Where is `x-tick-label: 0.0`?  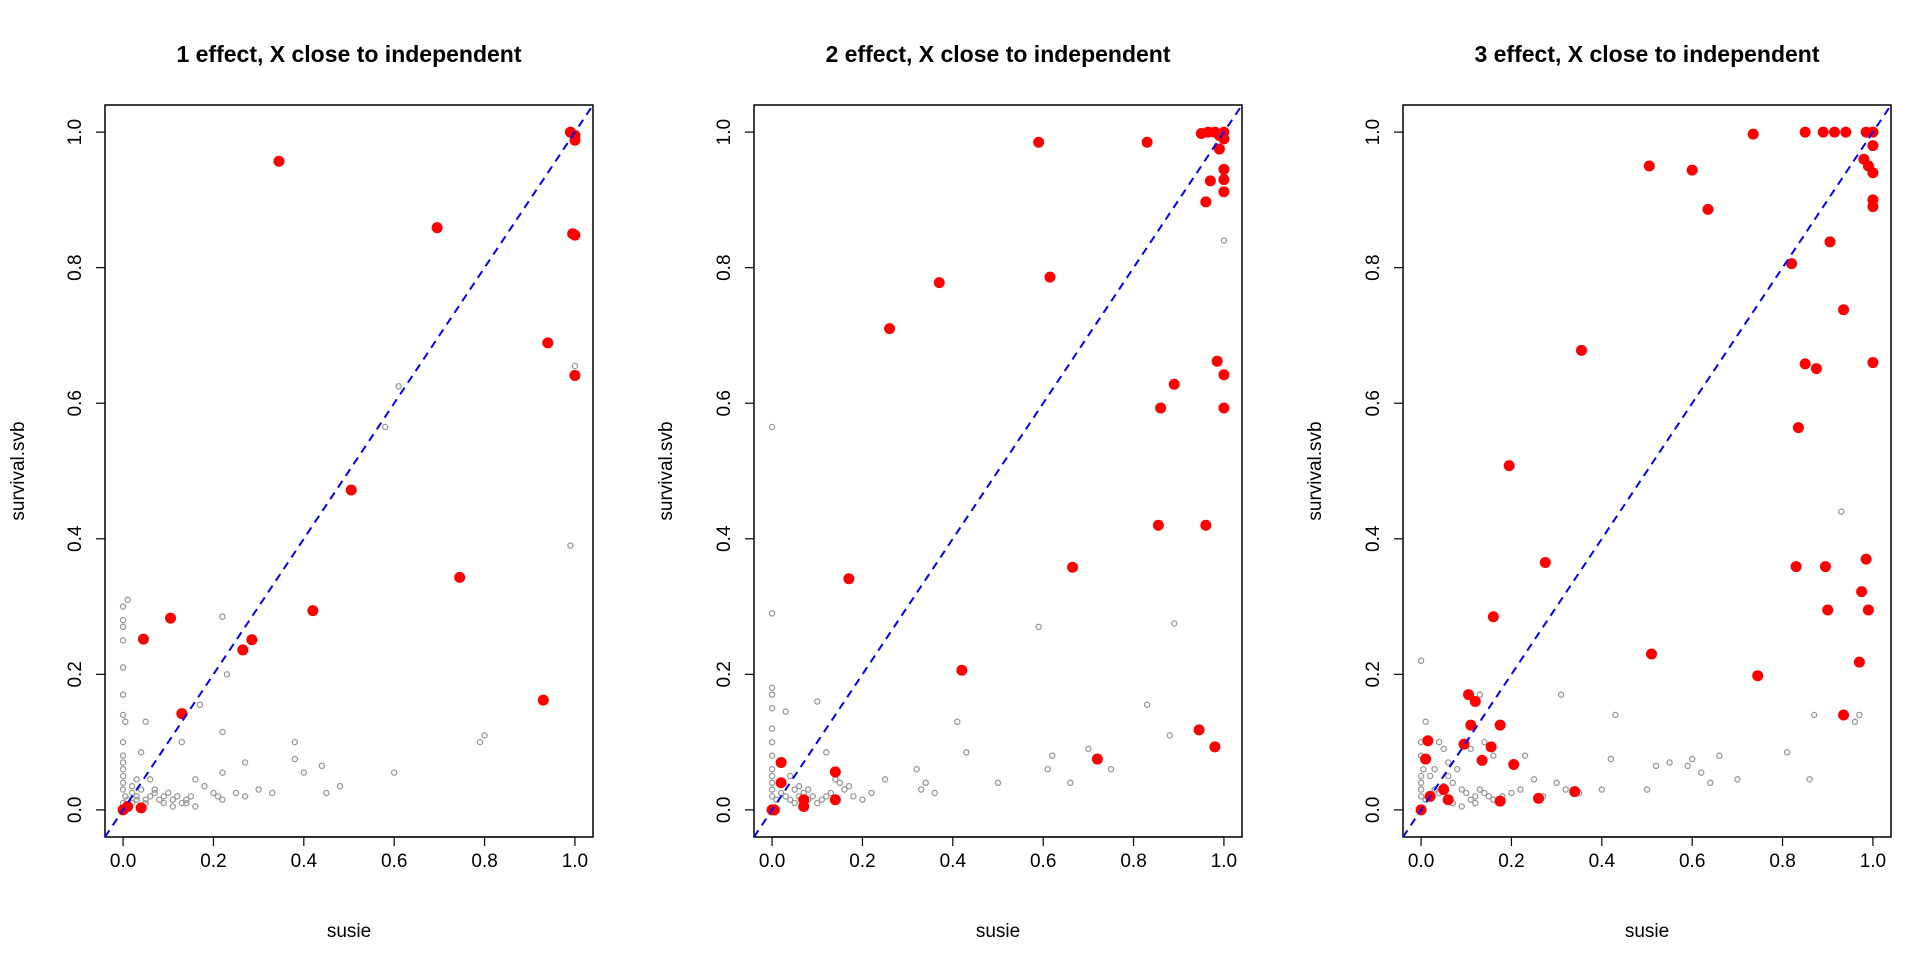
x-tick-label: 0.0 is located at coordinates (1421, 861).